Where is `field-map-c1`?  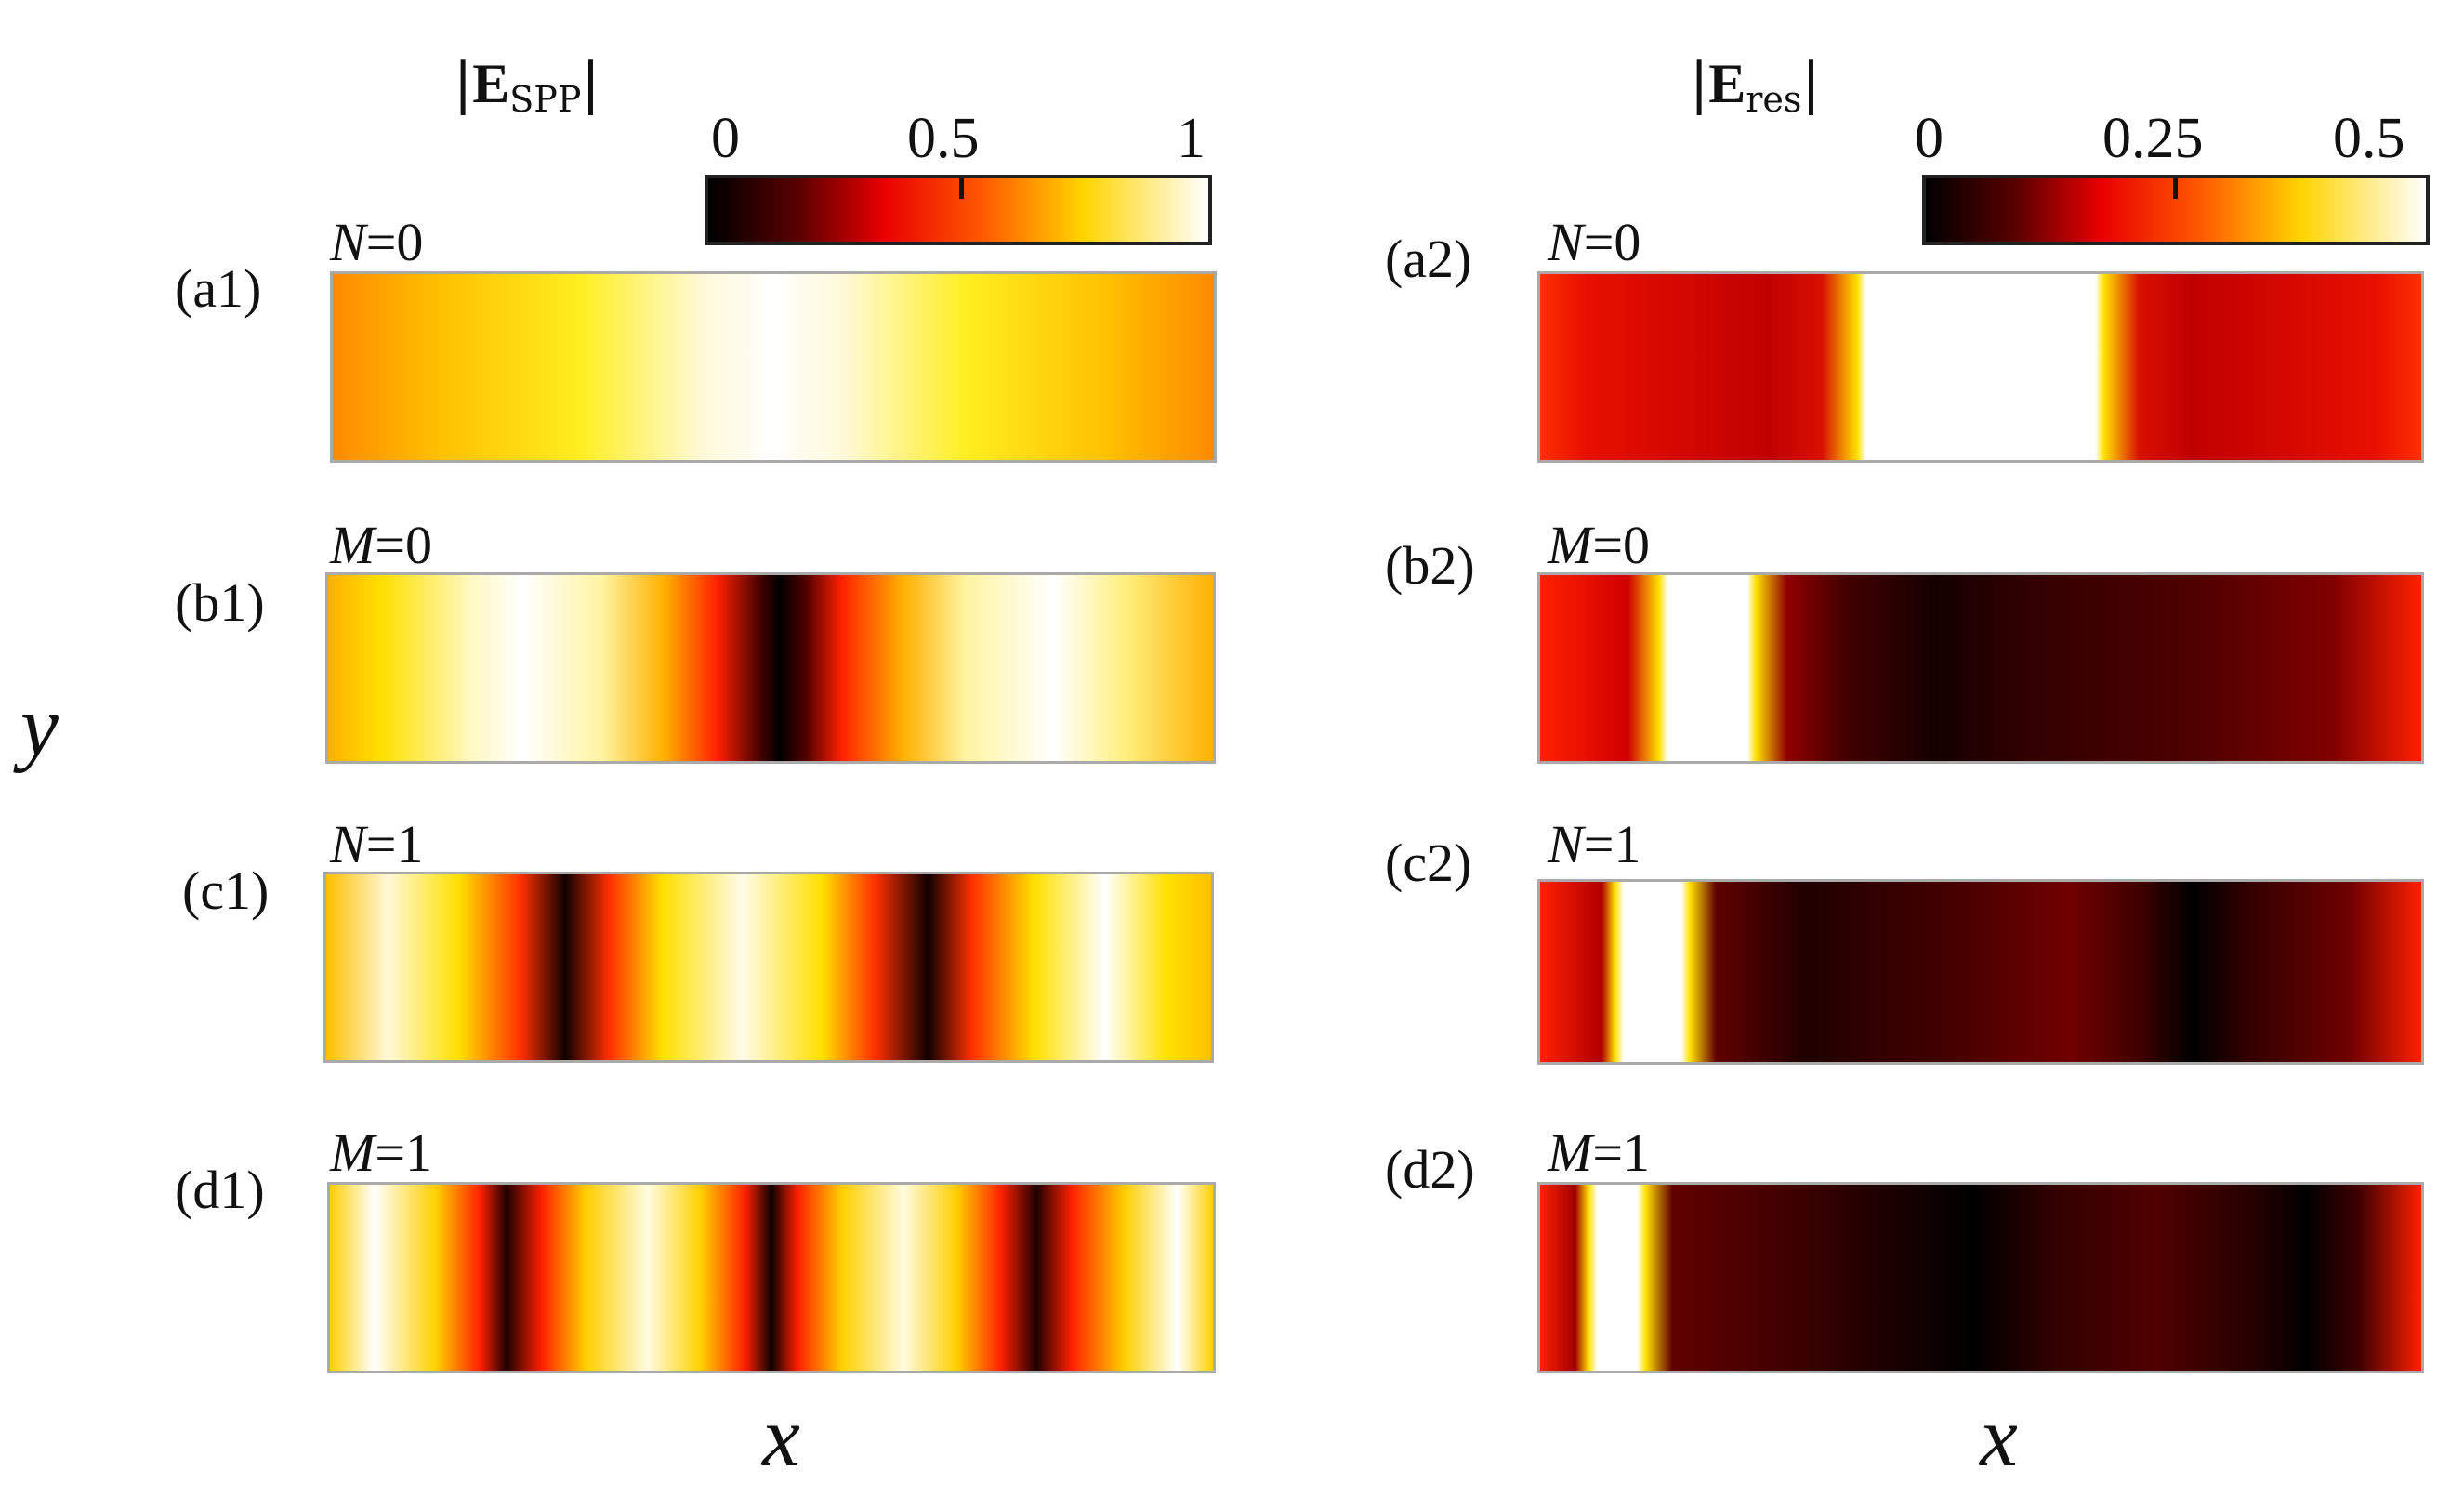 field-map-c1 is located at coordinates (769, 967).